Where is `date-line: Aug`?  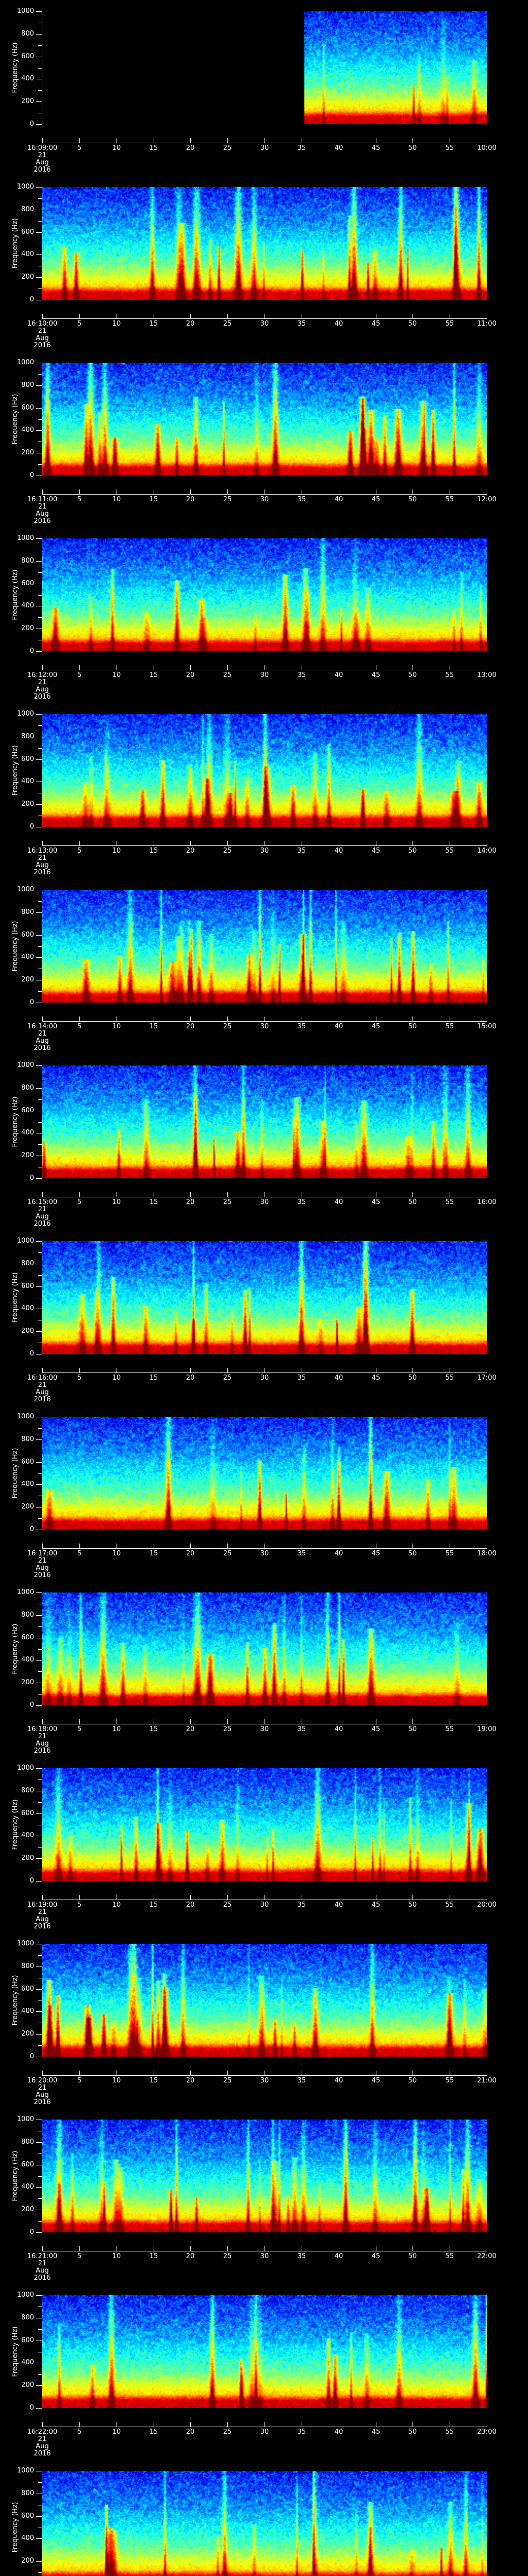 date-line: Aug is located at coordinates (42, 1392).